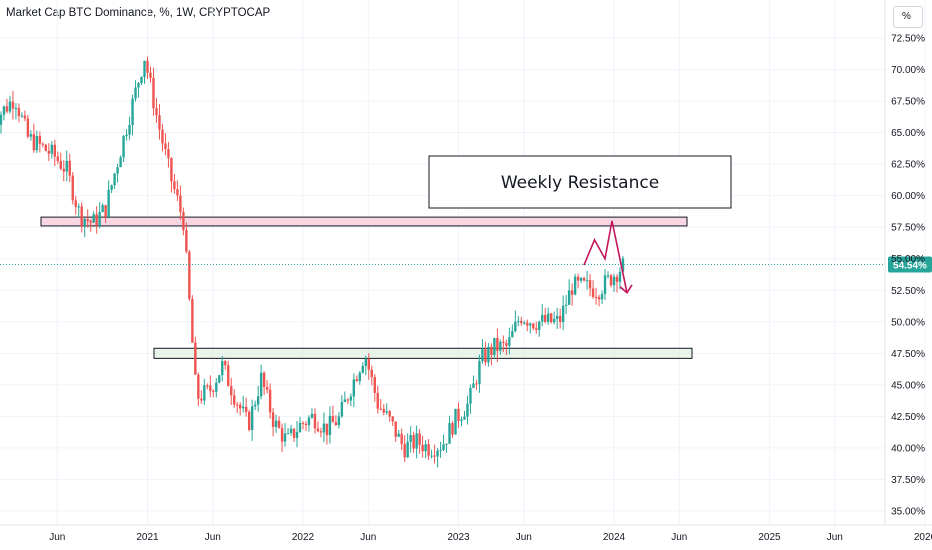  What do you see at coordinates (614, 537) in the screenshot?
I see `x-tick-label: 2024` at bounding box center [614, 537].